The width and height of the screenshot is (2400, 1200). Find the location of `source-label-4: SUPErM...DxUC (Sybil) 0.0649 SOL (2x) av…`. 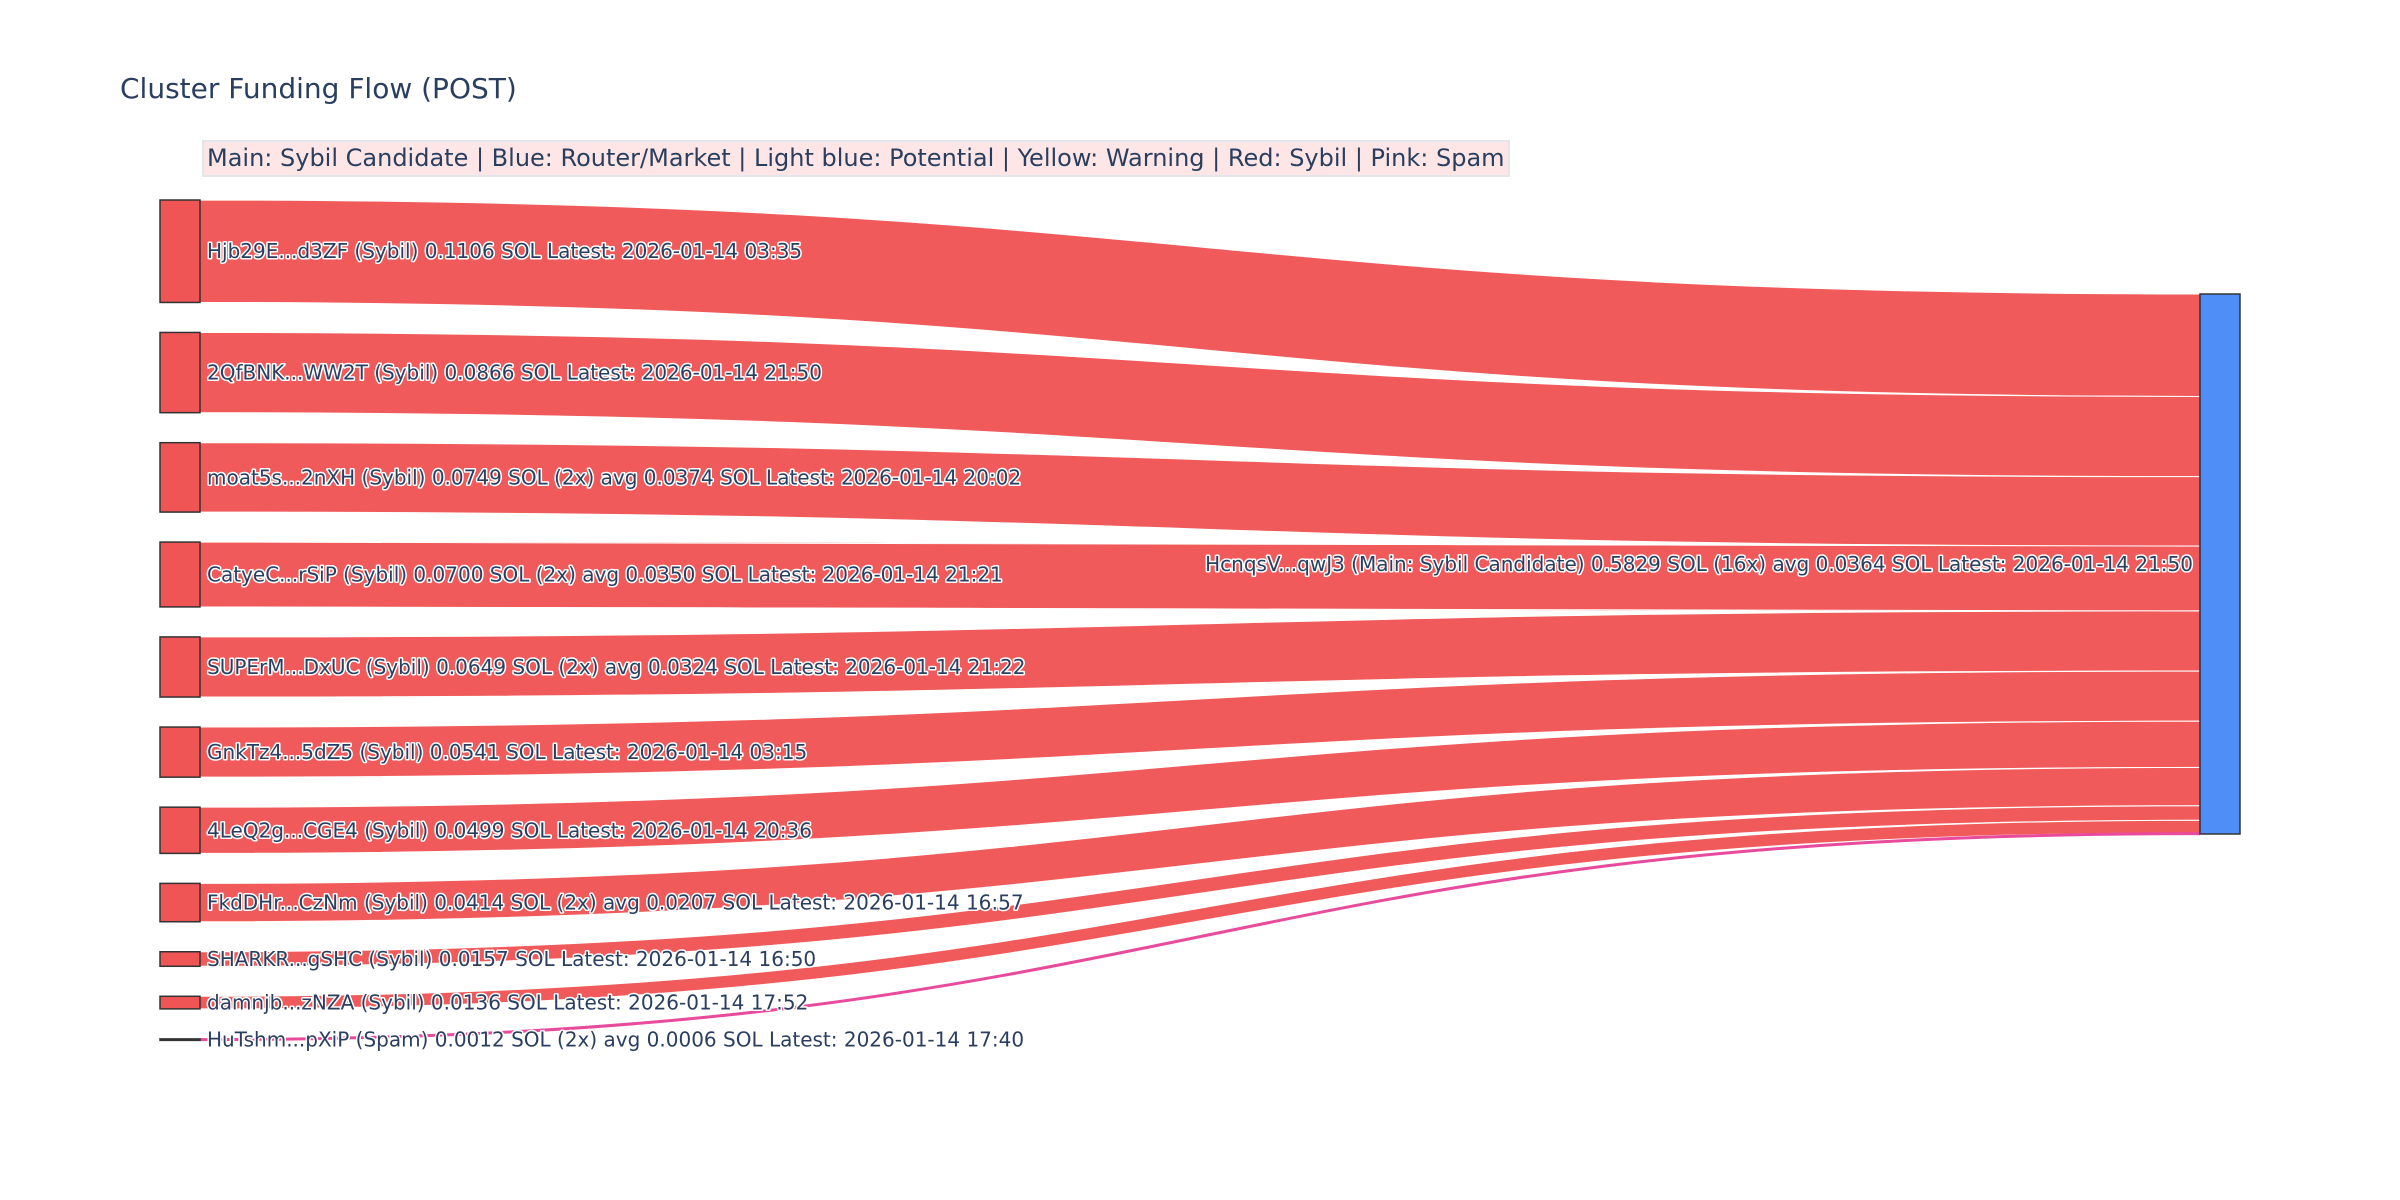

source-label-4: SUPErM...DxUC (Sybil) 0.0649 SOL (2x) av… is located at coordinates (616, 667).